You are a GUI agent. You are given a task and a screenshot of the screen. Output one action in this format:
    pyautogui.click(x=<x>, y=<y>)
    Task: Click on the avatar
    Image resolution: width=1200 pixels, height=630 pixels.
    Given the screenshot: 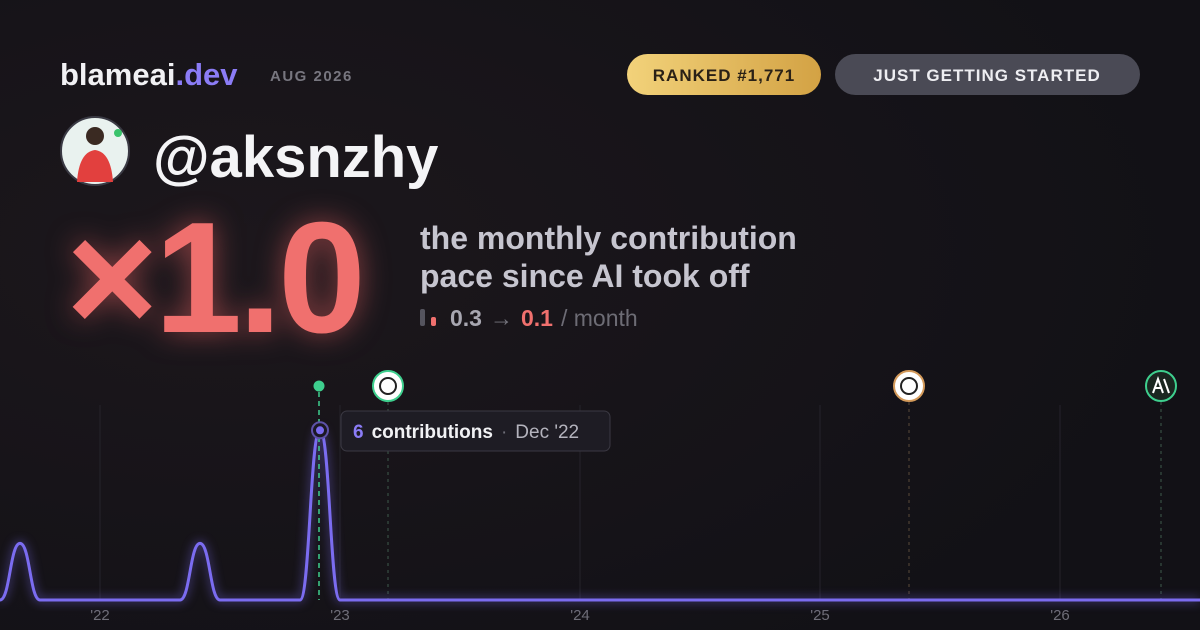 What is the action you would take?
    pyautogui.click(x=95, y=151)
    